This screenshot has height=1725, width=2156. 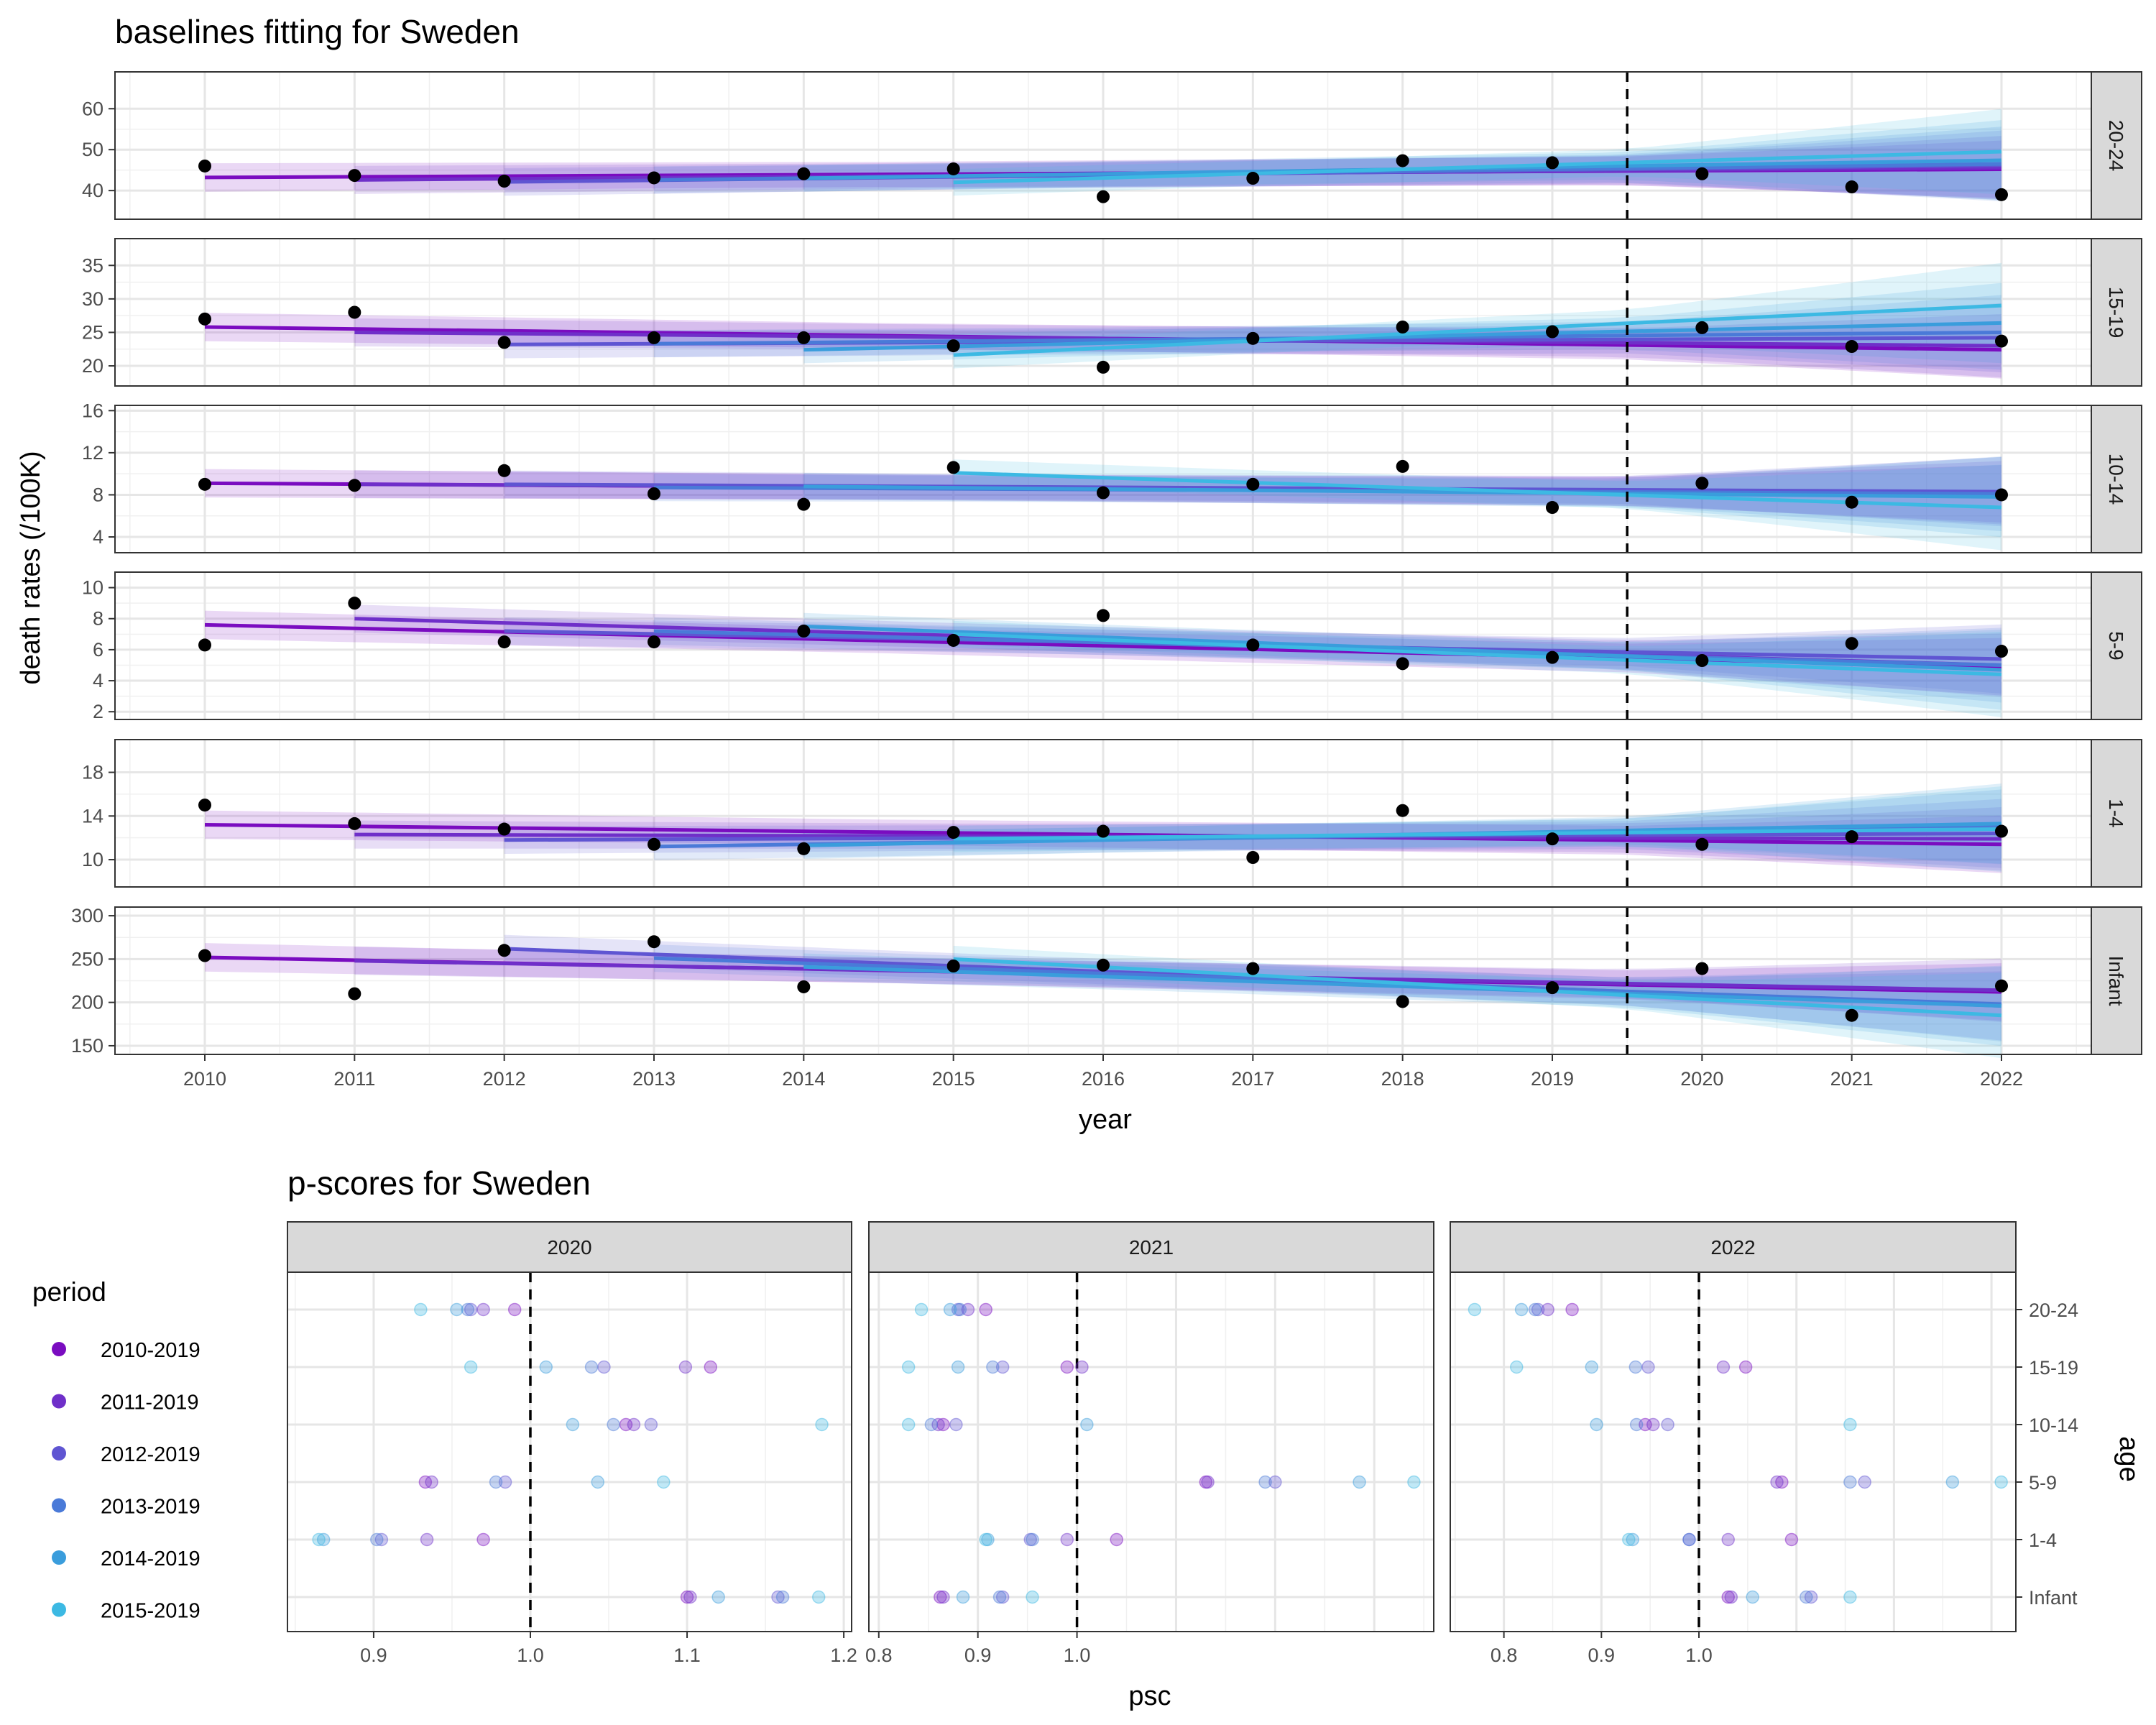 What do you see at coordinates (204, 1079) in the screenshot?
I see `x-tick-label: 2010` at bounding box center [204, 1079].